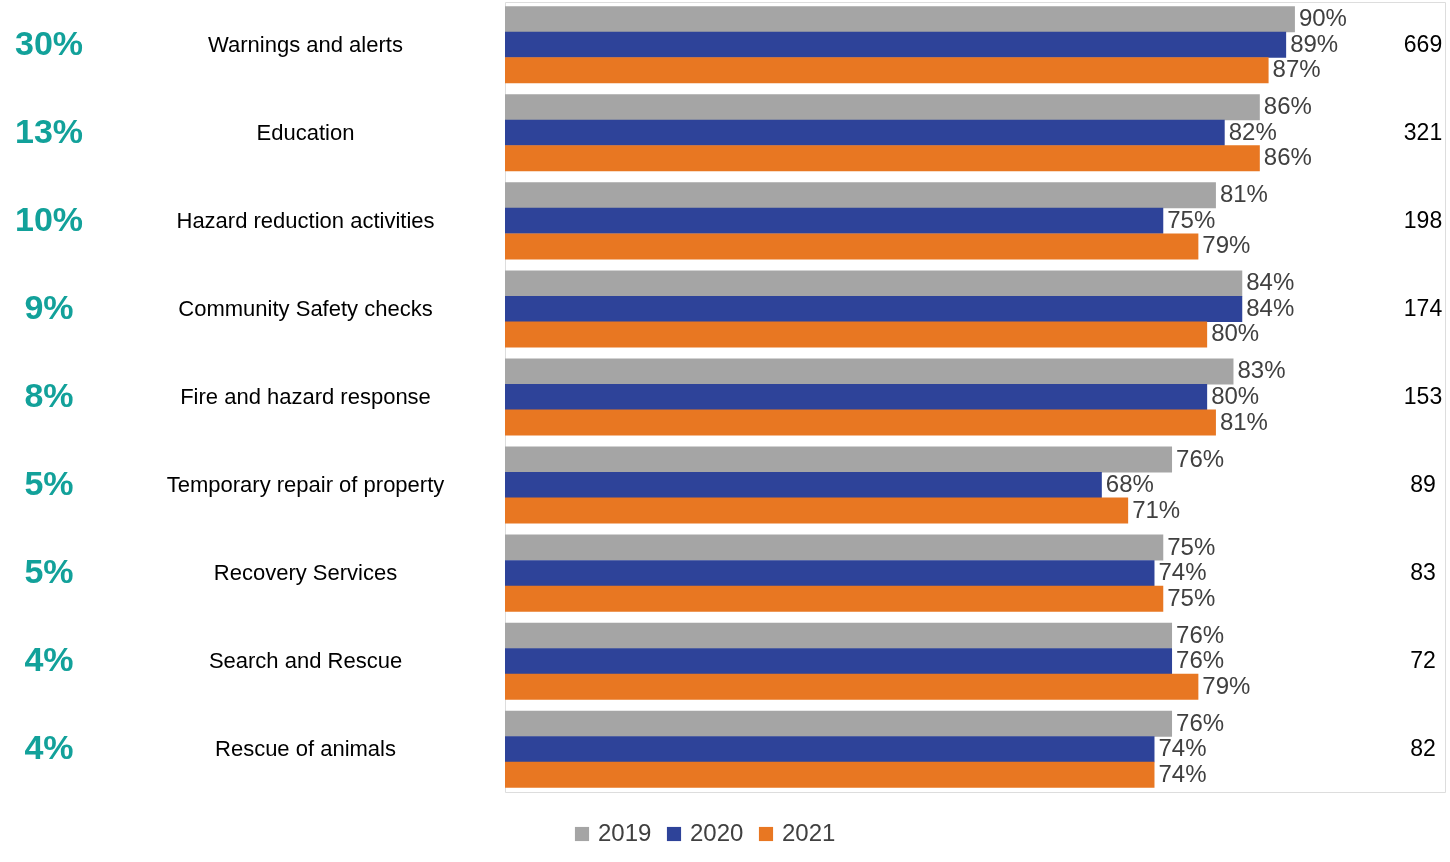 Image resolution: width=1450 pixels, height=862 pixels. Describe the element at coordinates (305, 132) in the screenshot. I see `y-tick-label: Education` at that location.